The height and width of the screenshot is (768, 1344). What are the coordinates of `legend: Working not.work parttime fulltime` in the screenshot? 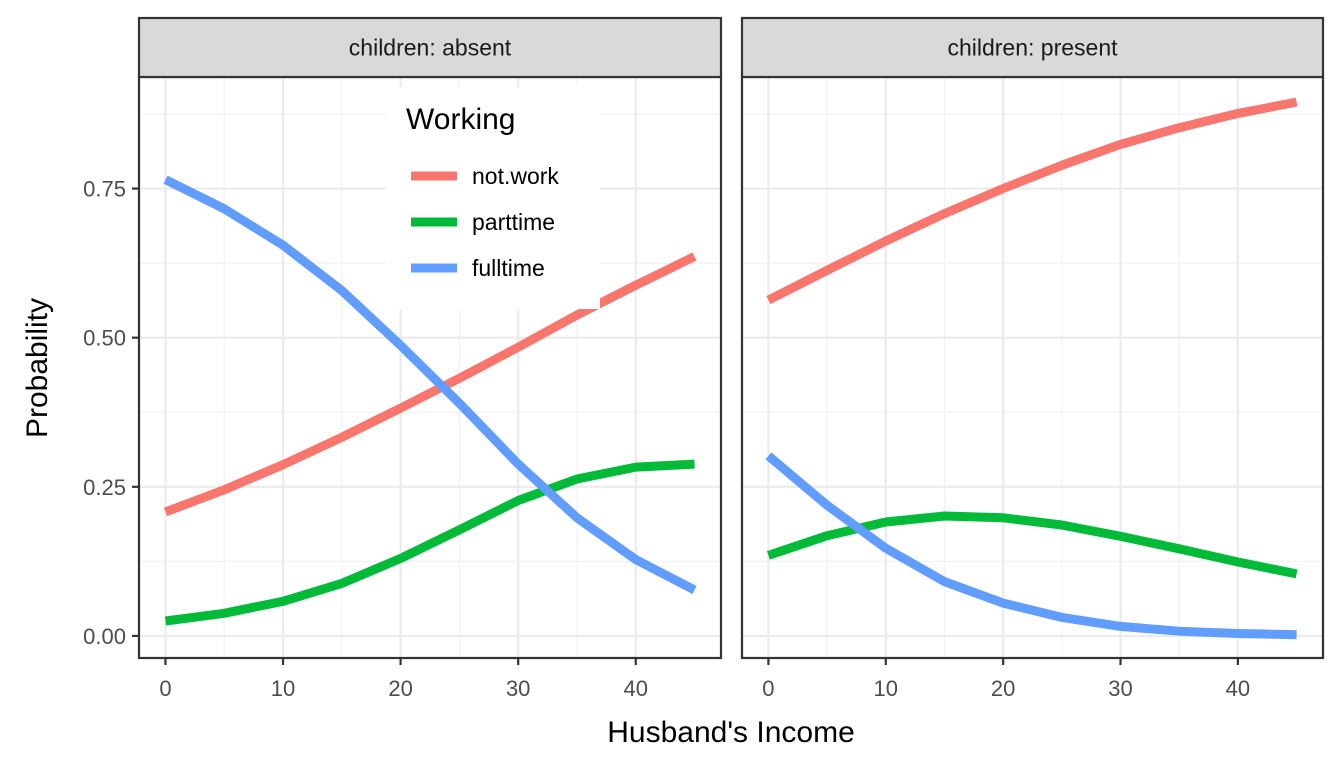 It's located at (493, 198).